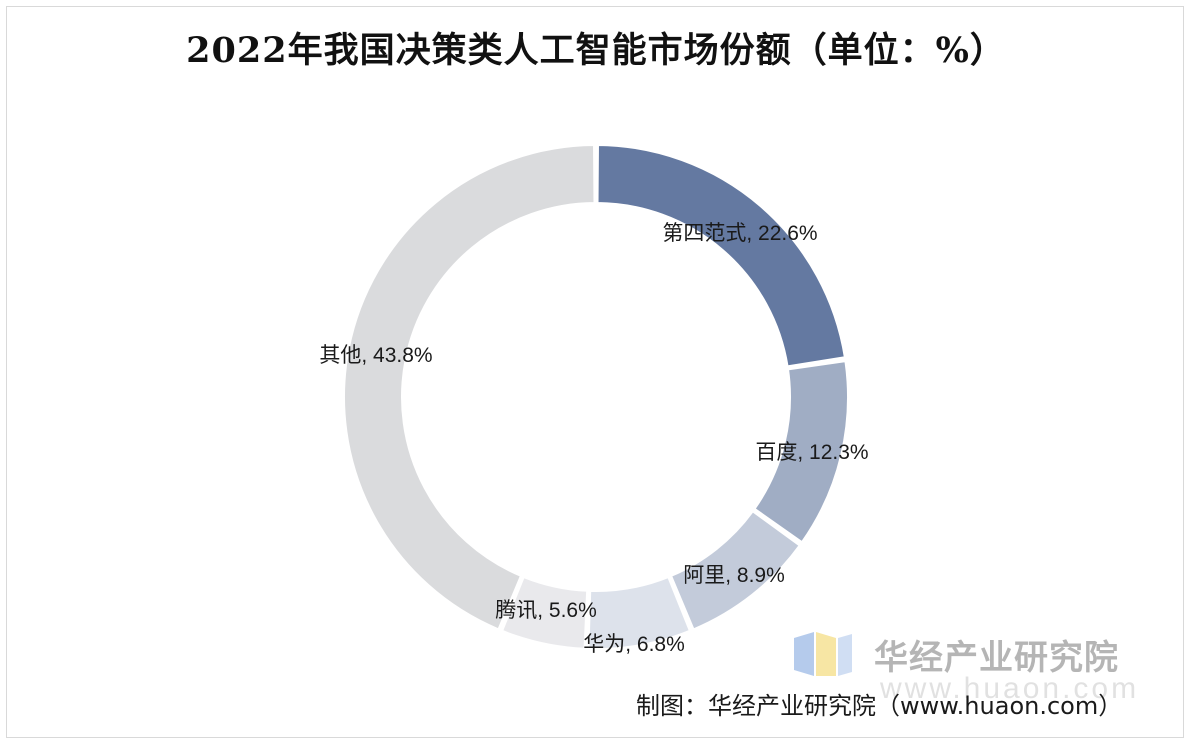 Image resolution: width=1192 pixels, height=746 pixels. Describe the element at coordinates (634, 644) in the screenshot. I see `slice-label-4: 华为, 6.8%` at that location.